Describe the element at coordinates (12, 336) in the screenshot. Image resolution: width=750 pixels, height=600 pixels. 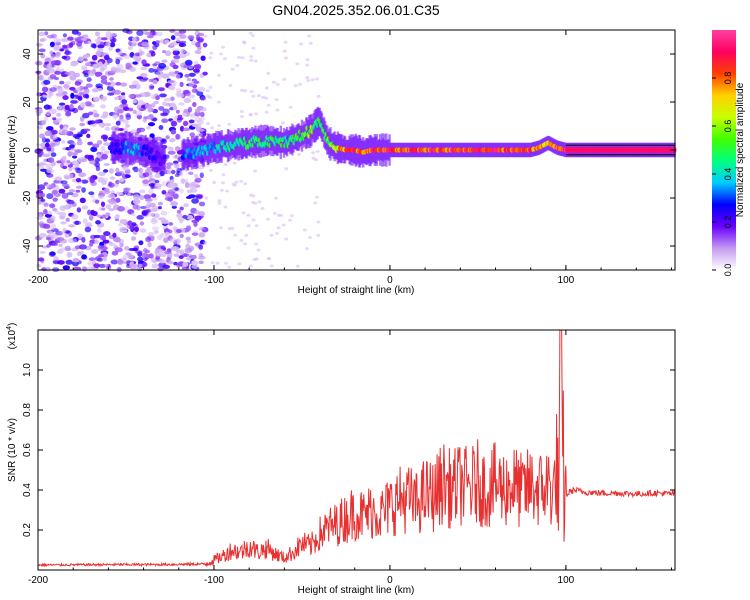
I see `svg-text: (x104)` at that location.